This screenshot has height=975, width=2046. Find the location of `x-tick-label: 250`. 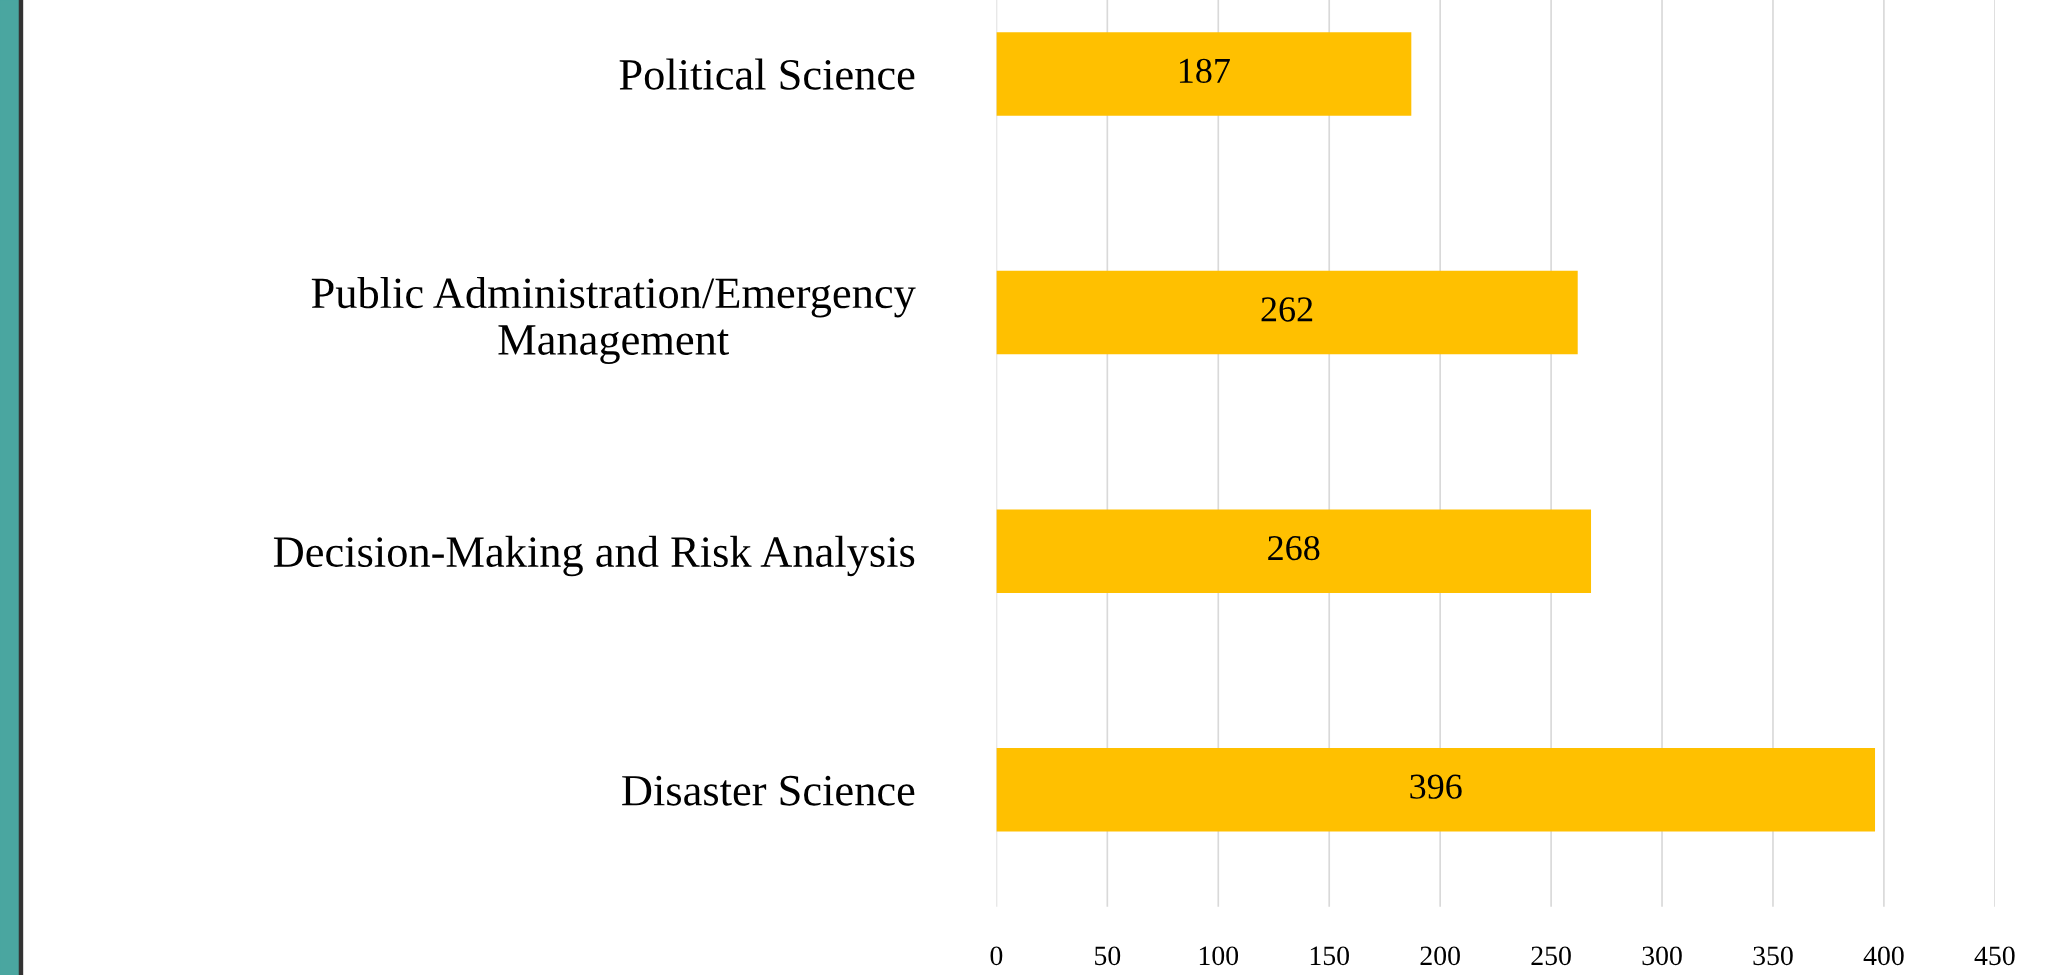

x-tick-label: 250 is located at coordinates (1551, 956).